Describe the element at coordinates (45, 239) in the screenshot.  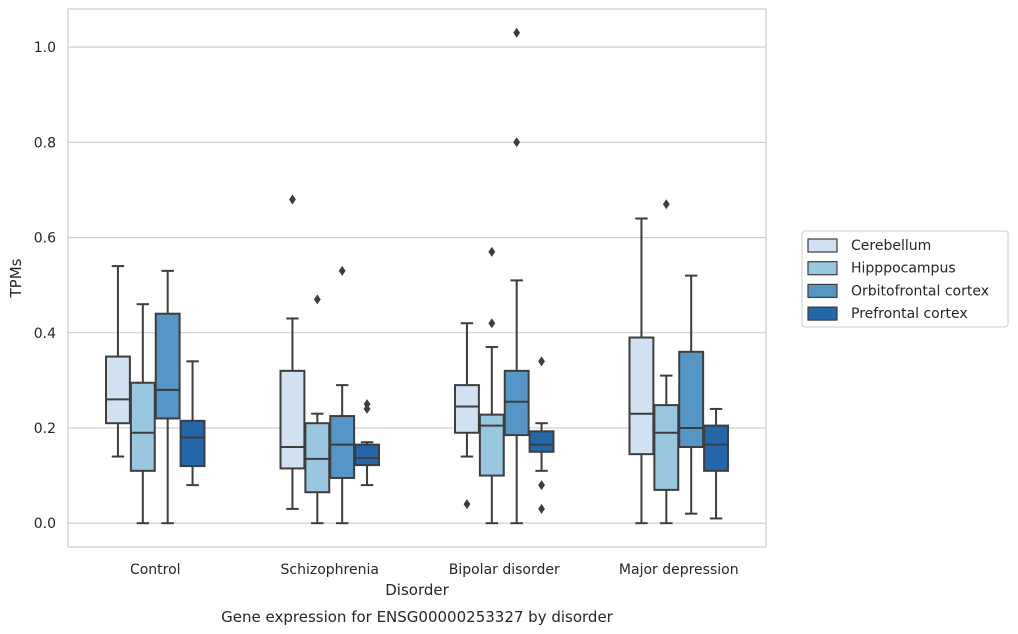
I see `y-tick-label: 0.6` at that location.